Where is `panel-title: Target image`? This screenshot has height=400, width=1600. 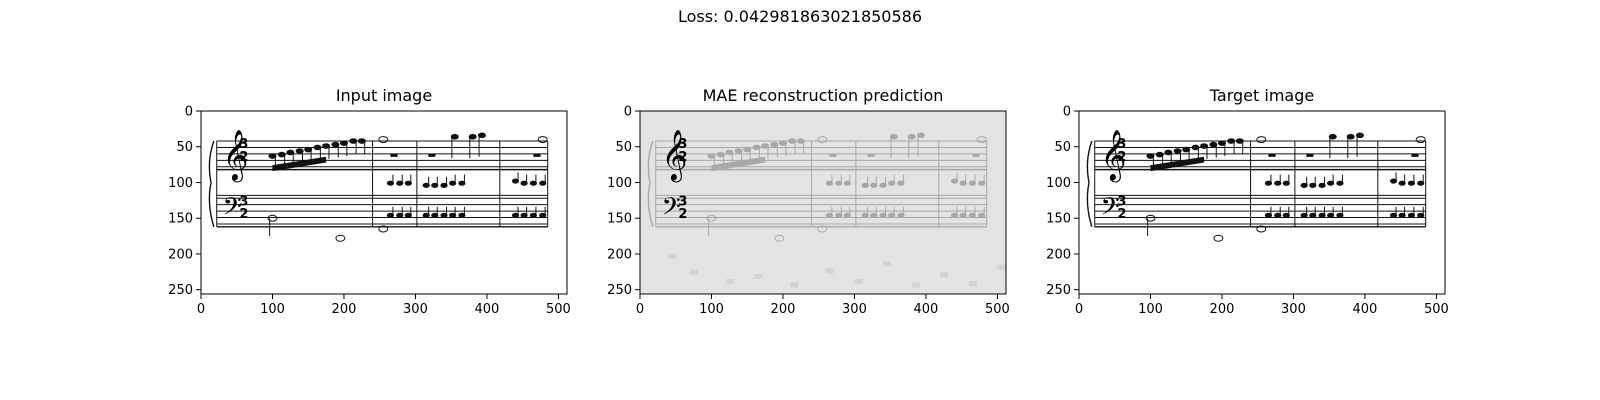
panel-title: Target image is located at coordinates (1261, 95).